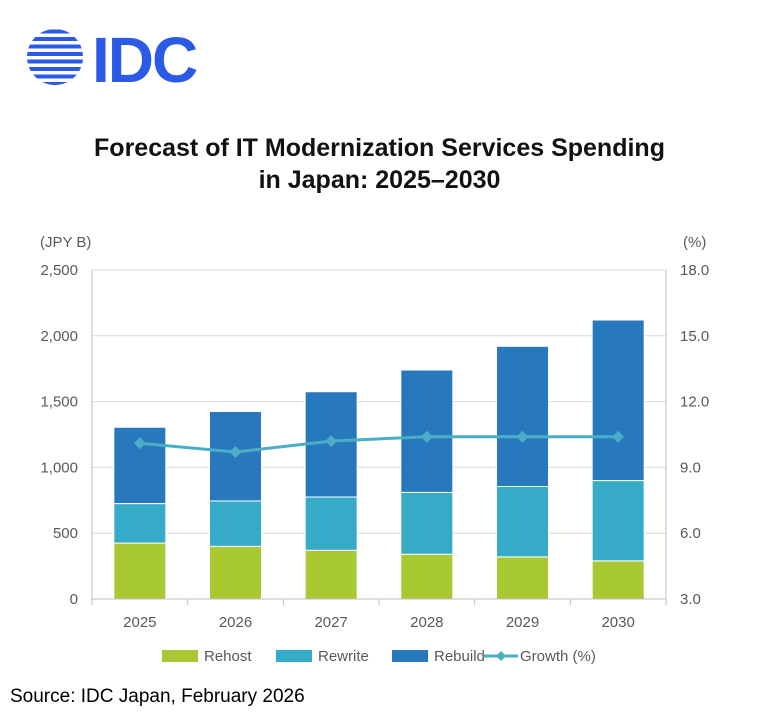 The height and width of the screenshot is (726, 759). I want to click on source-note: Source: IDC Japan, February 2026, so click(157, 696).